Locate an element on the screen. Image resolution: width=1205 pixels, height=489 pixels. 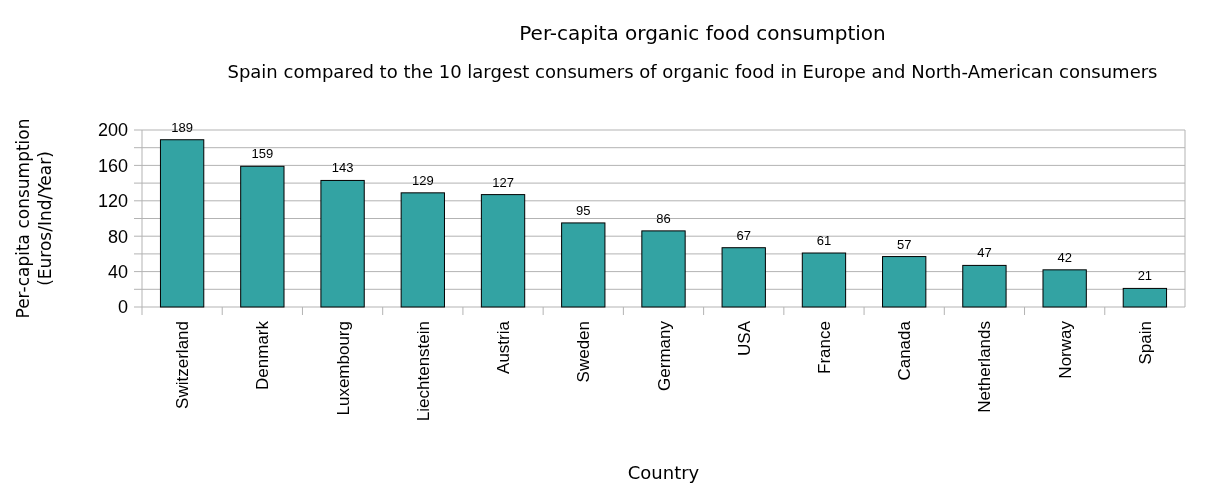
x-tick-label: USA is located at coordinates (744, 338).